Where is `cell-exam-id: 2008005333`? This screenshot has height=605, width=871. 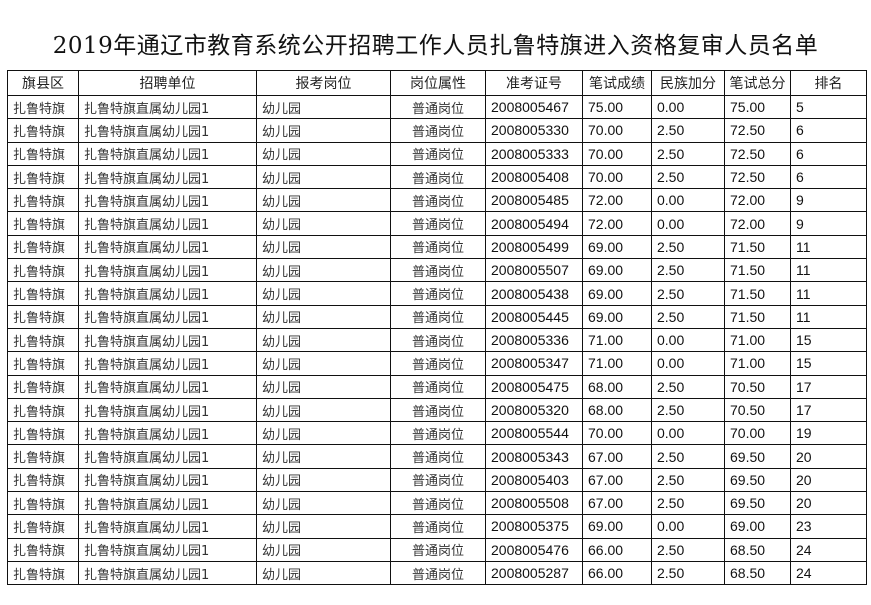
cell-exam-id: 2008005333 is located at coordinates (534, 153).